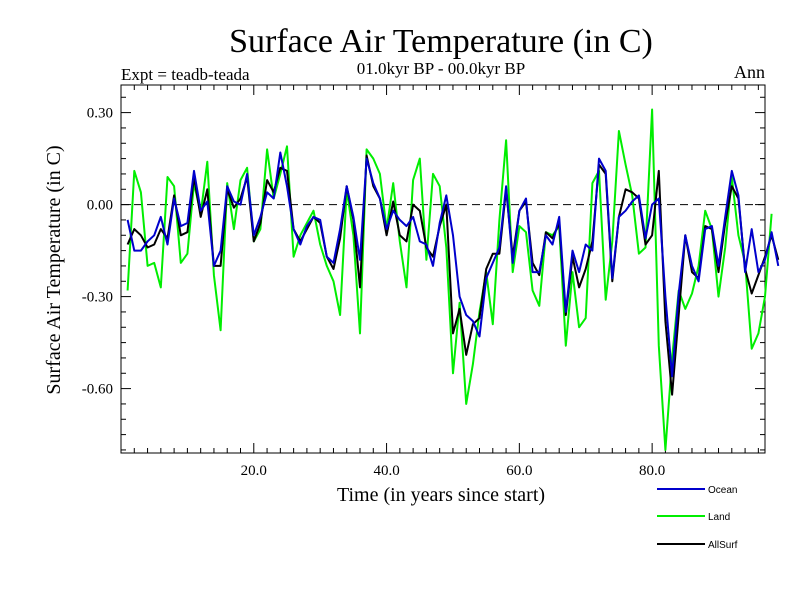 This screenshot has height=600, width=800. I want to click on x-tick-label: 80.0, so click(652, 471).